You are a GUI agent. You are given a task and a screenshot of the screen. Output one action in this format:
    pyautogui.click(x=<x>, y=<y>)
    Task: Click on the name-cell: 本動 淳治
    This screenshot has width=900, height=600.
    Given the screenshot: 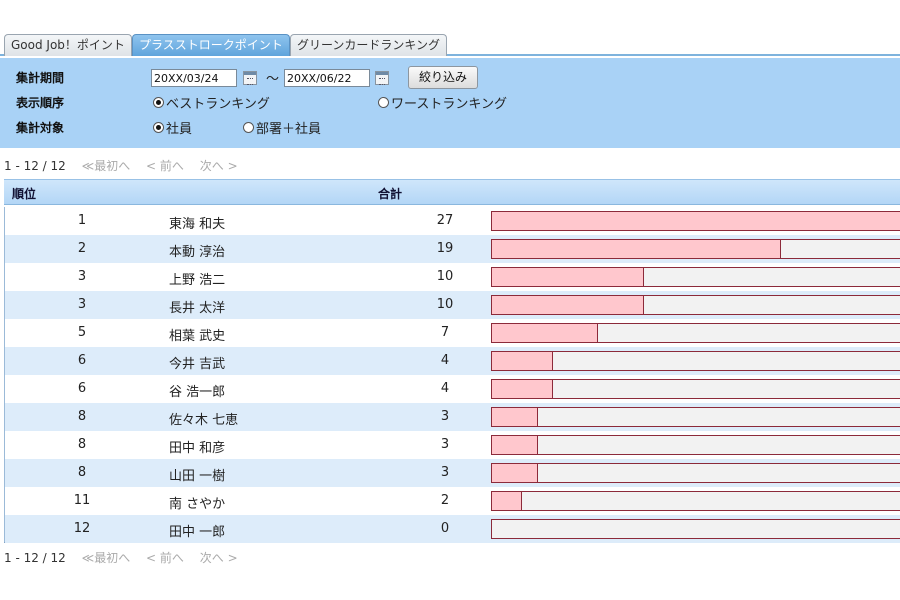 What is the action you would take?
    pyautogui.click(x=197, y=252)
    